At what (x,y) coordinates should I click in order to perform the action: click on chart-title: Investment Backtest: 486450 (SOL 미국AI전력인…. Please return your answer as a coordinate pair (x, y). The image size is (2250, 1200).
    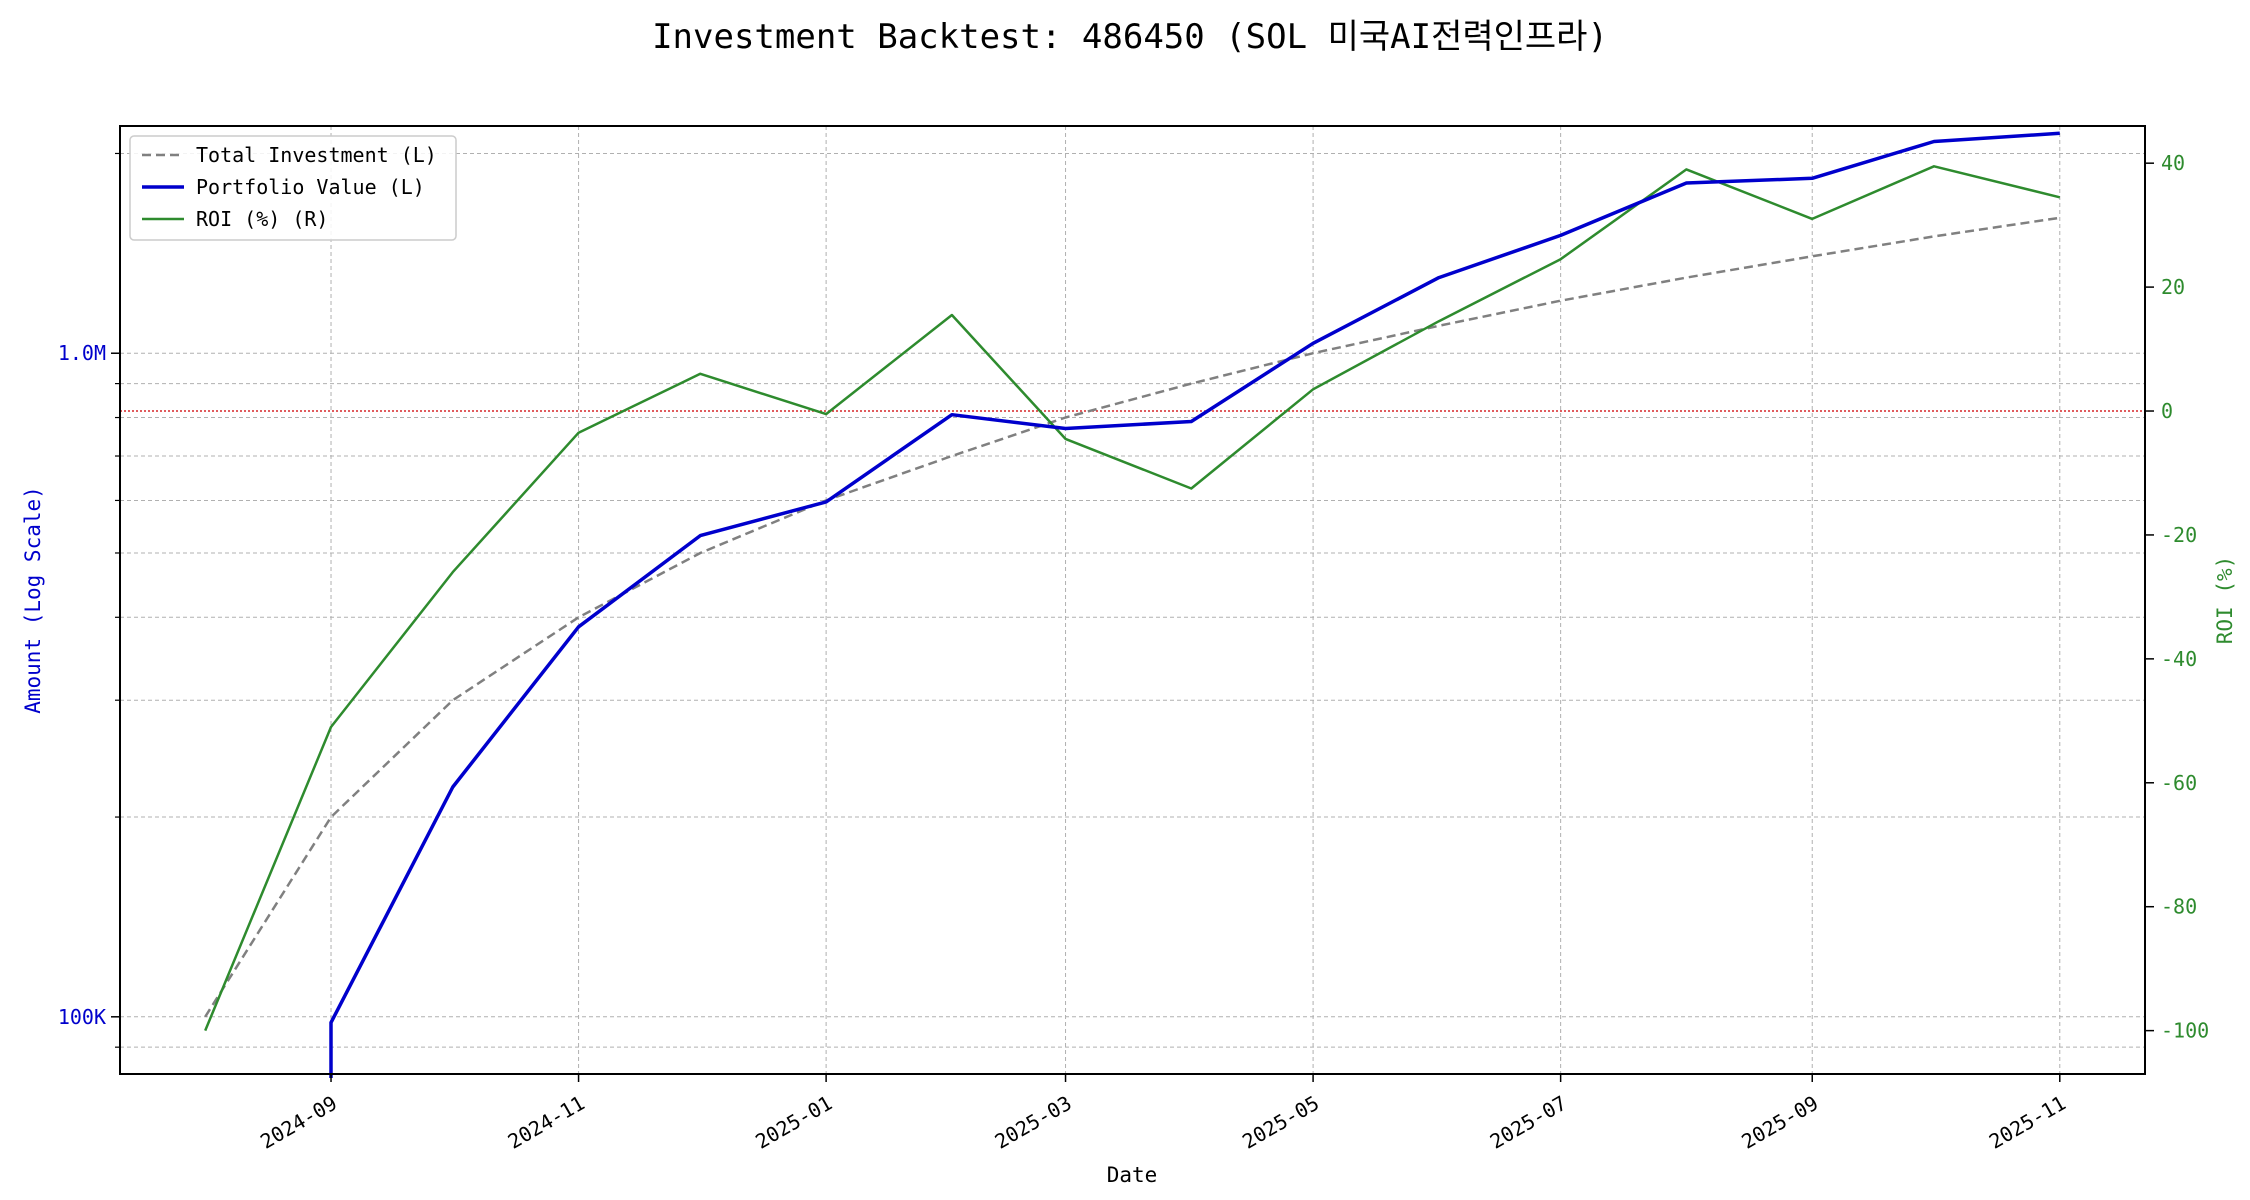
    Looking at the image, I should click on (1130, 37).